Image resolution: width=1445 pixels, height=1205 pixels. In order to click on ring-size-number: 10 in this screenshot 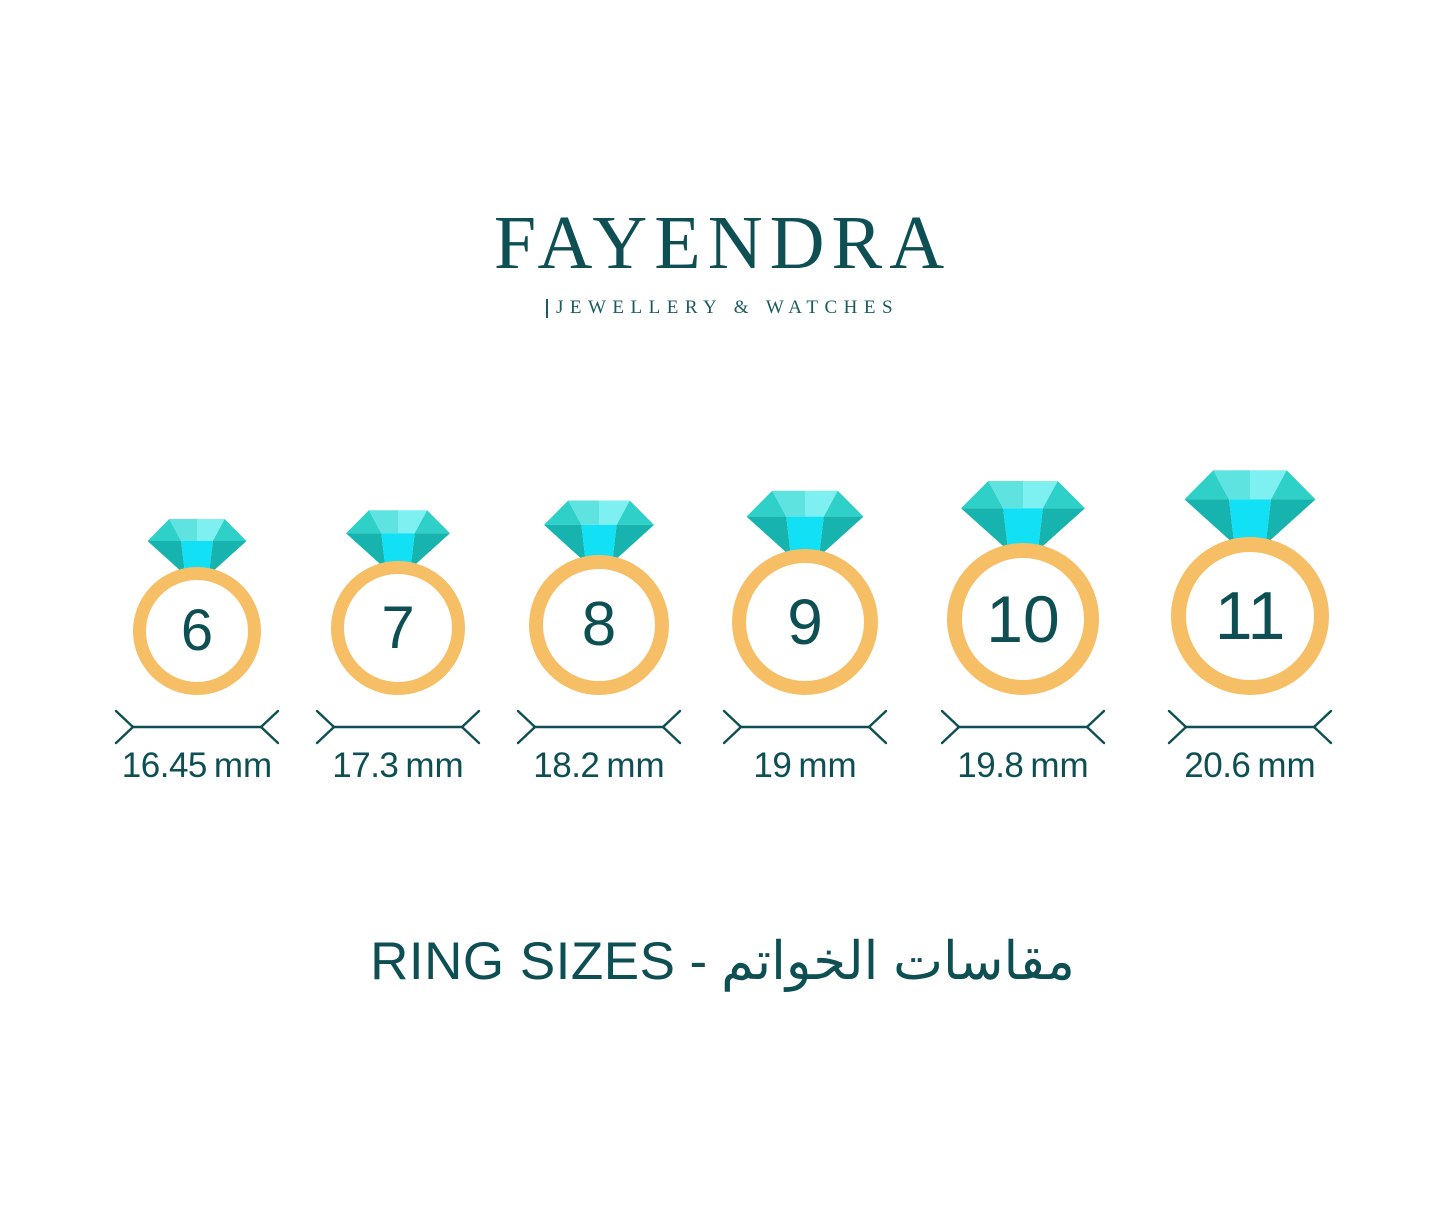, I will do `click(1023, 619)`.